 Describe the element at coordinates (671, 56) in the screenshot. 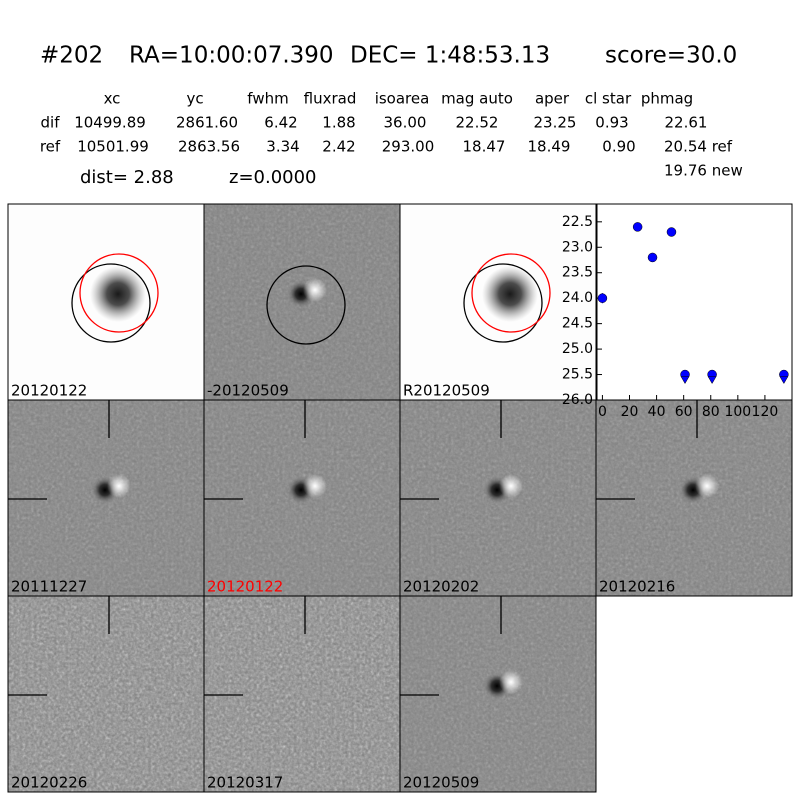

I see `score: score=30.0` at that location.